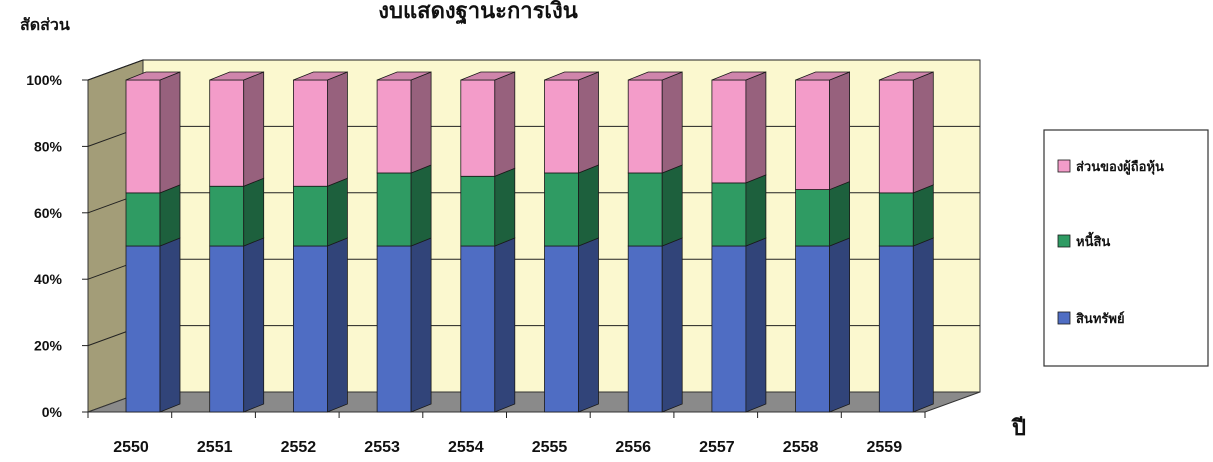 The width and height of the screenshot is (1213, 462). I want to click on x-tick-label: 2554, so click(466, 447).